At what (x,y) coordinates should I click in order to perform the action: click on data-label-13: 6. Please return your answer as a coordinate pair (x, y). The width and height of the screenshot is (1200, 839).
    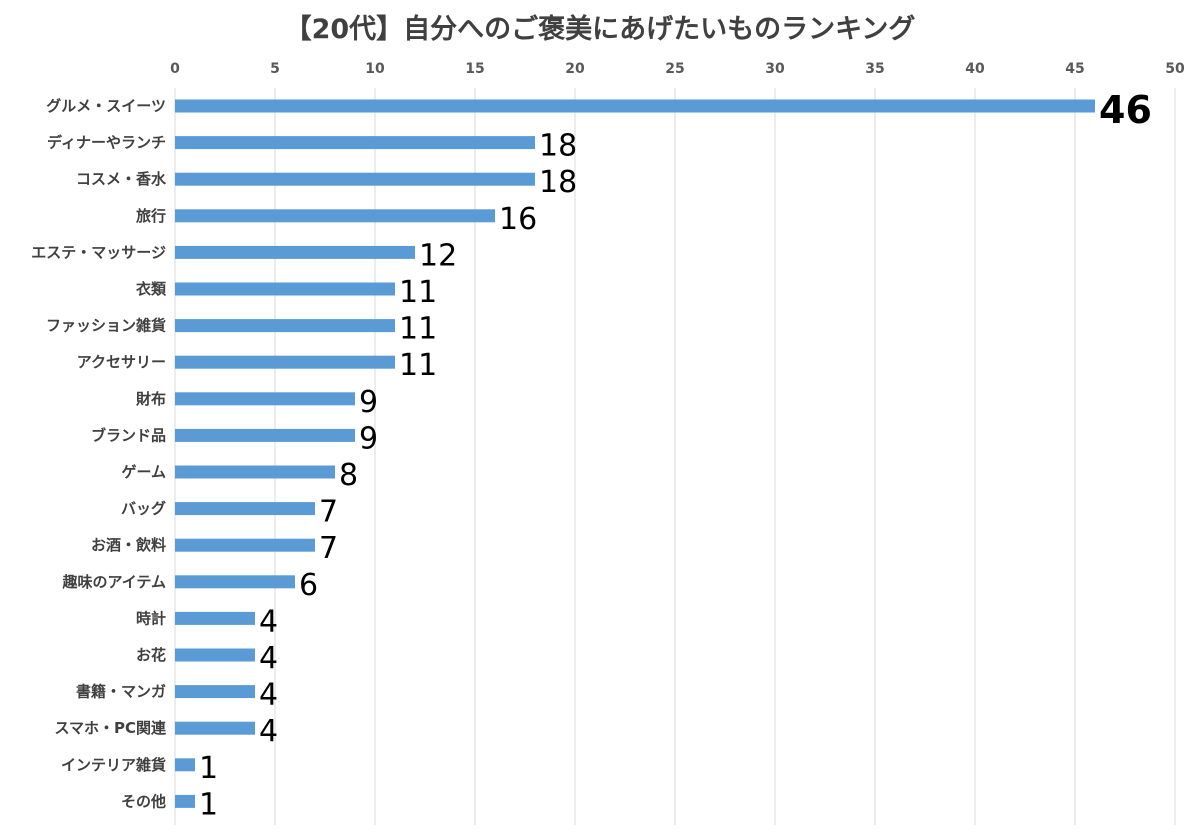
    Looking at the image, I should click on (308, 585).